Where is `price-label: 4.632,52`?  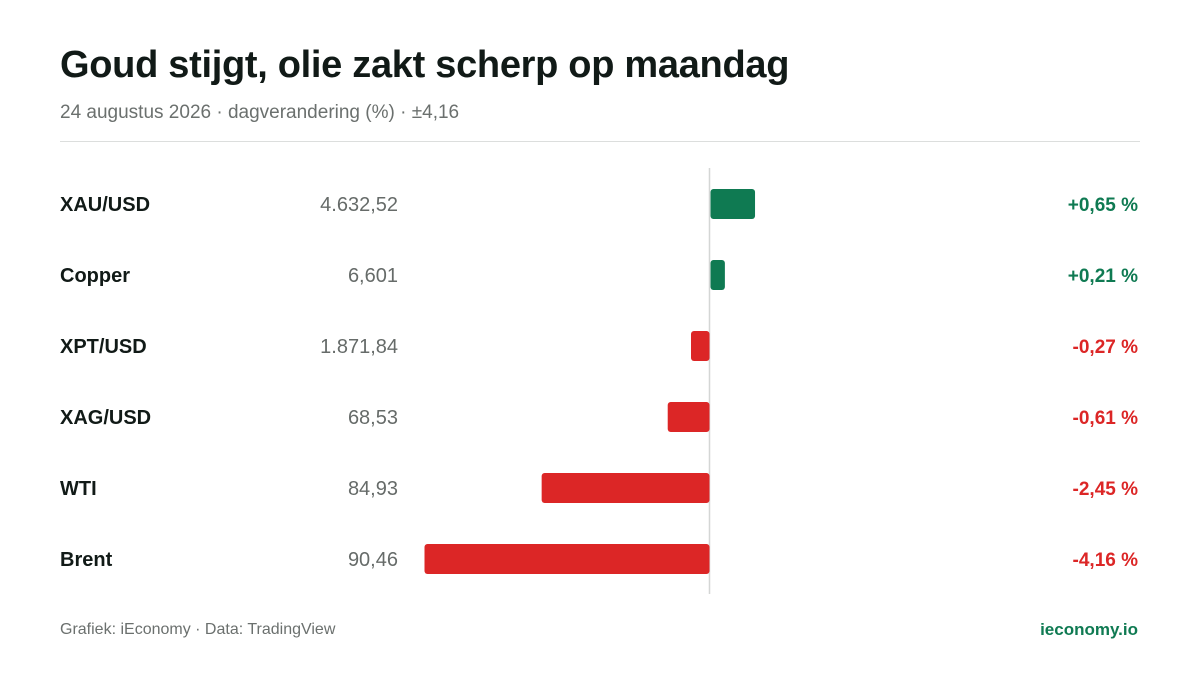
price-label: 4.632,52 is located at coordinates (359, 205).